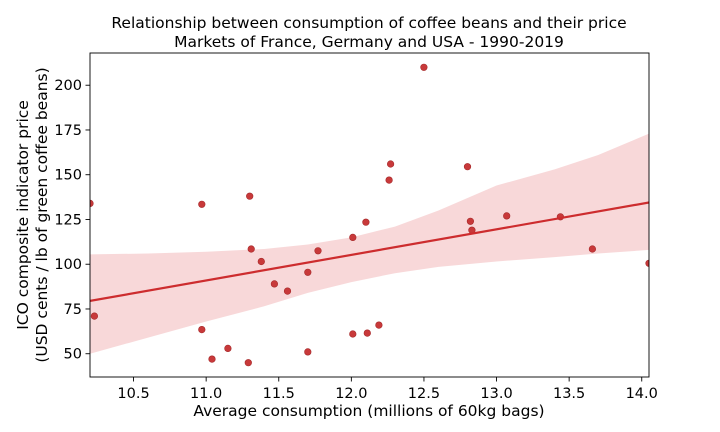 The height and width of the screenshot is (432, 720). I want to click on y-tick-label-125: 125, so click(68, 220).